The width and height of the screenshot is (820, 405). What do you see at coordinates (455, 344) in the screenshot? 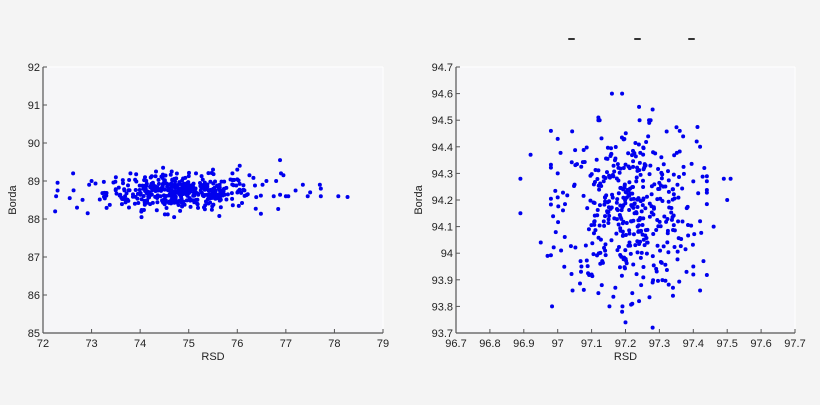
I see `x-tick-label: 96.7` at bounding box center [455, 344].